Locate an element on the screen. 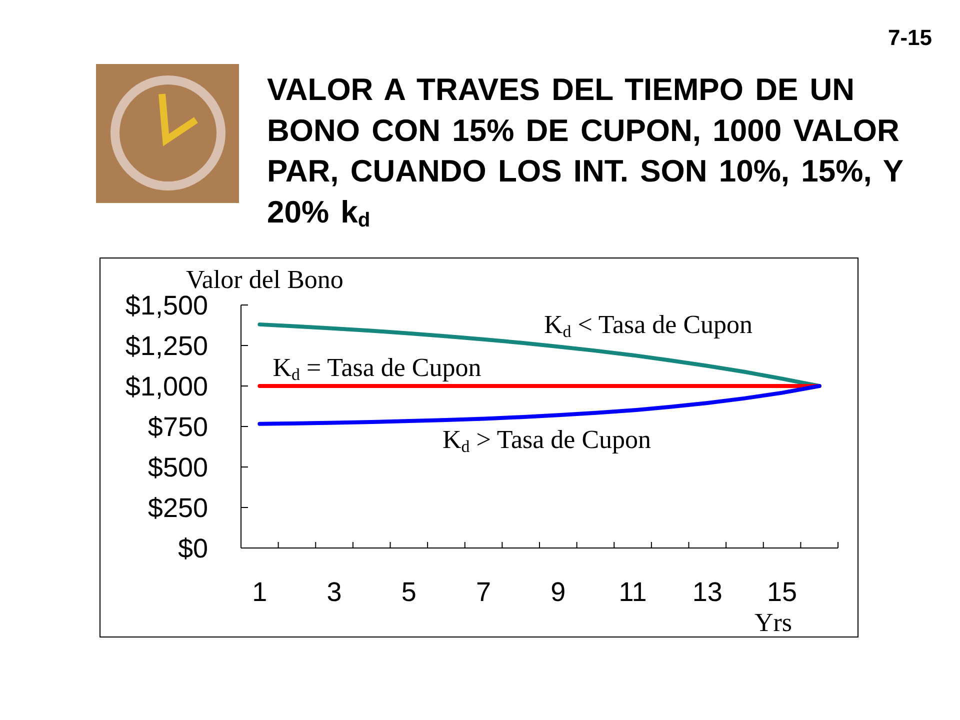  y-tick-label: $750 is located at coordinates (178, 427).